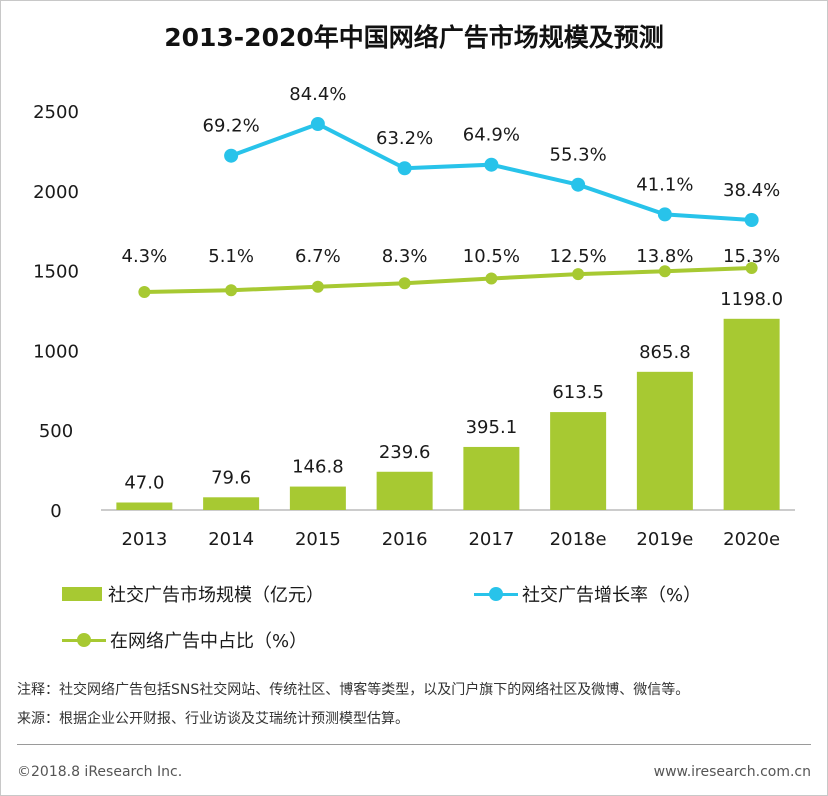 The width and height of the screenshot is (828, 796). I want to click on legend-label-share: 在网络广告中占比（%）, so click(209, 641).